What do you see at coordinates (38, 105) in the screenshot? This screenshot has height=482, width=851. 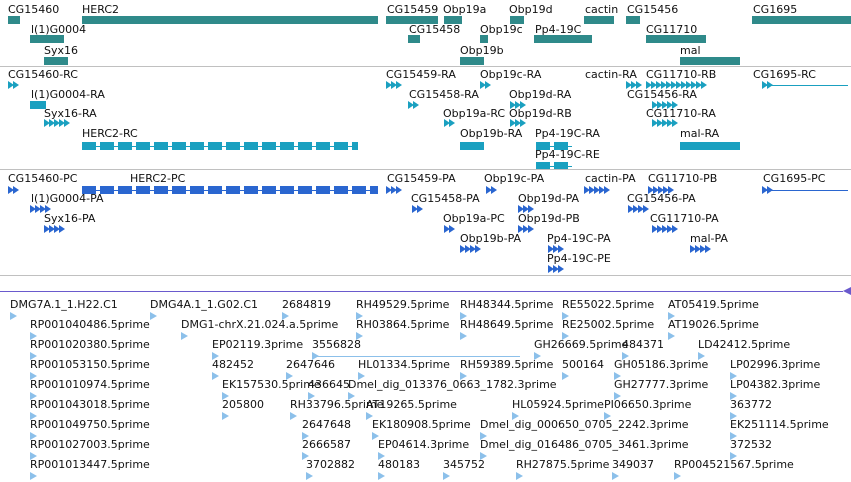 I see `feature-bar-l-1-g0004-ra` at bounding box center [38, 105].